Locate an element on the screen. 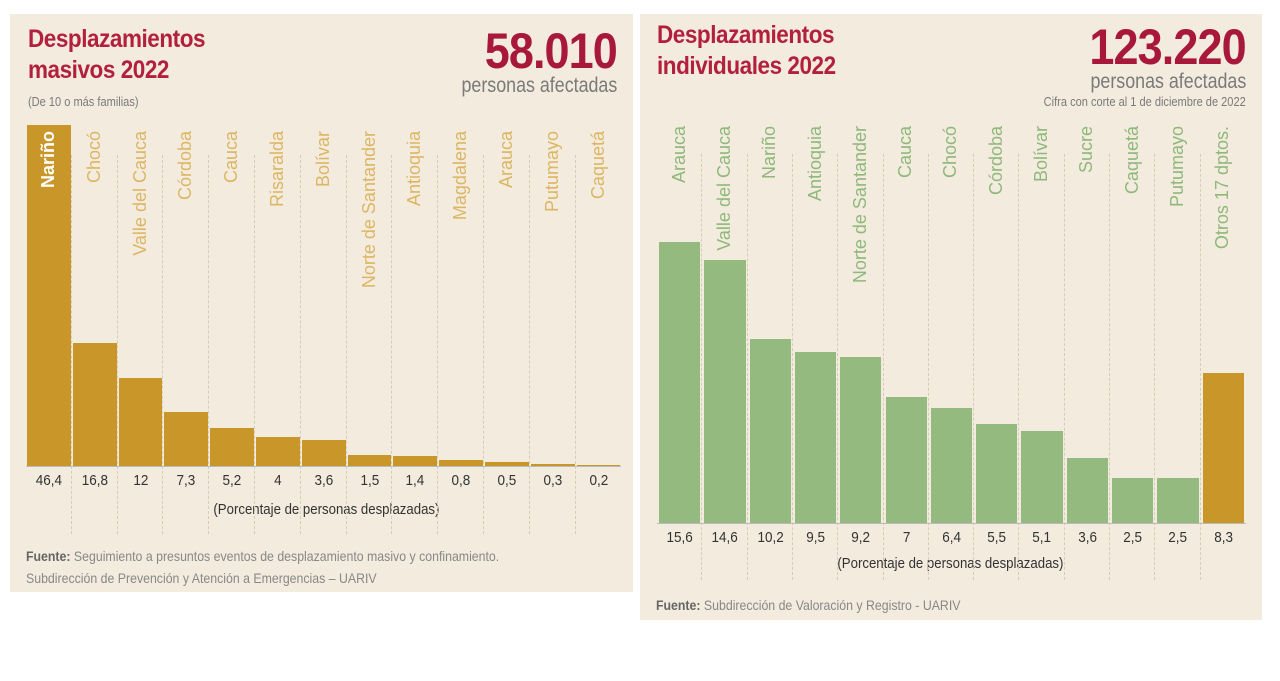 Image resolution: width=1280 pixels, height=681 pixels. bar-risaralda is located at coordinates (278, 451).